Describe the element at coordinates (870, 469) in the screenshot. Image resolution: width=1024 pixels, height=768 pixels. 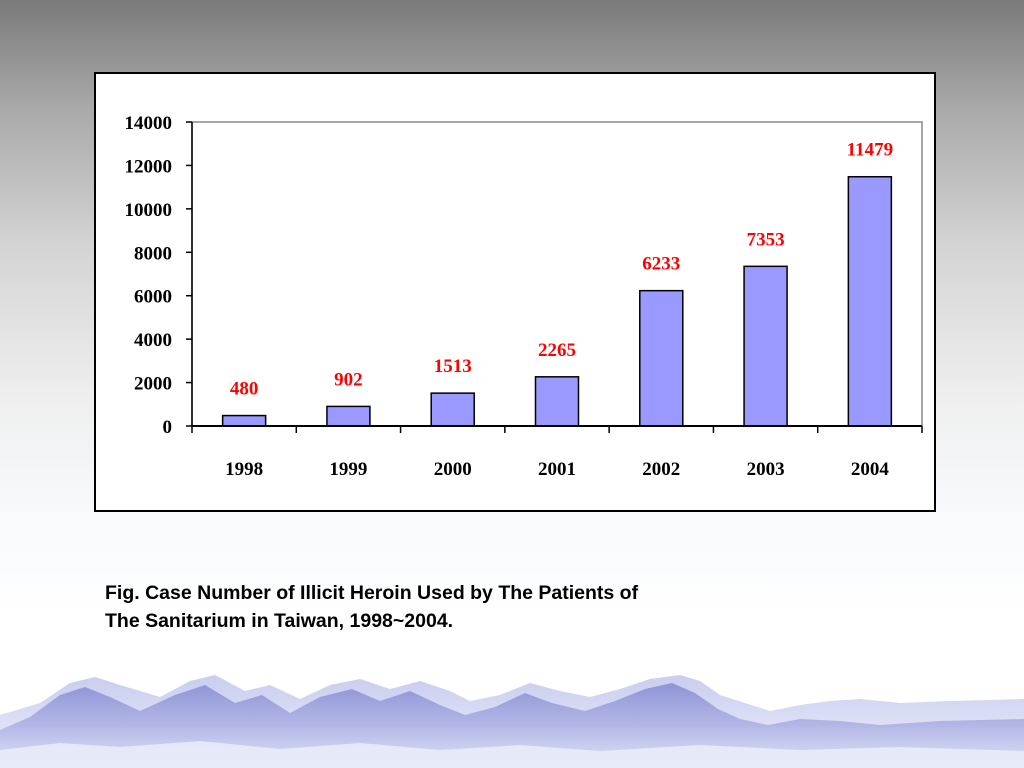
I see `x-tick-label-2004: 2004` at that location.